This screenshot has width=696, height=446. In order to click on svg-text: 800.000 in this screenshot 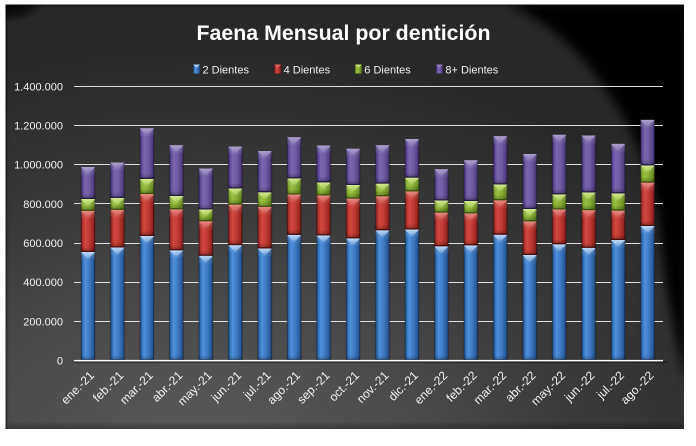, I will do `click(43, 205)`.